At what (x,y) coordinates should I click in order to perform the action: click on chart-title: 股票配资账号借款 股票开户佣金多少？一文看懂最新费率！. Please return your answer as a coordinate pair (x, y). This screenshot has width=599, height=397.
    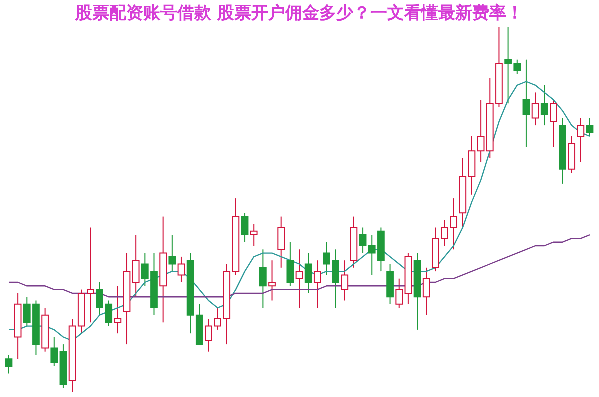
    Looking at the image, I should click on (299, 14).